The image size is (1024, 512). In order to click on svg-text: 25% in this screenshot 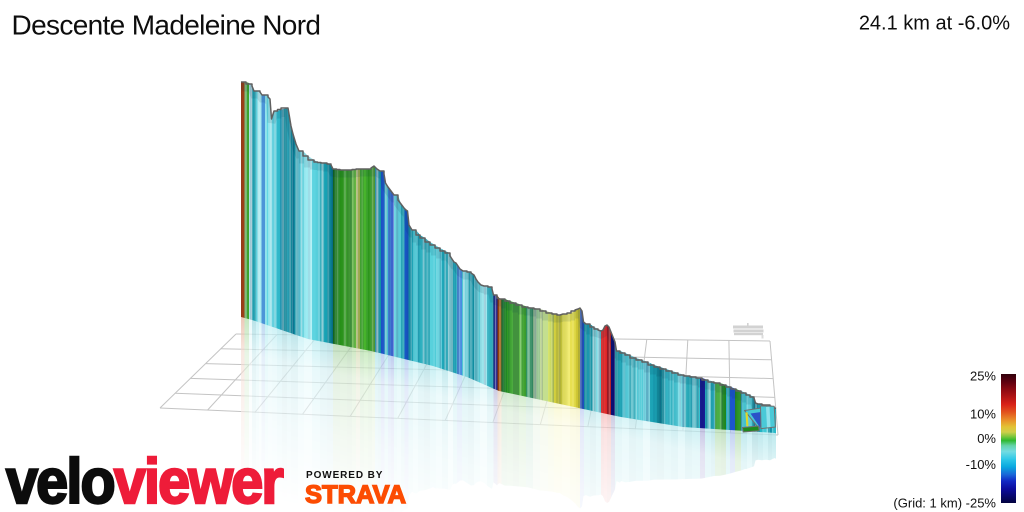, I will do `click(983, 376)`.